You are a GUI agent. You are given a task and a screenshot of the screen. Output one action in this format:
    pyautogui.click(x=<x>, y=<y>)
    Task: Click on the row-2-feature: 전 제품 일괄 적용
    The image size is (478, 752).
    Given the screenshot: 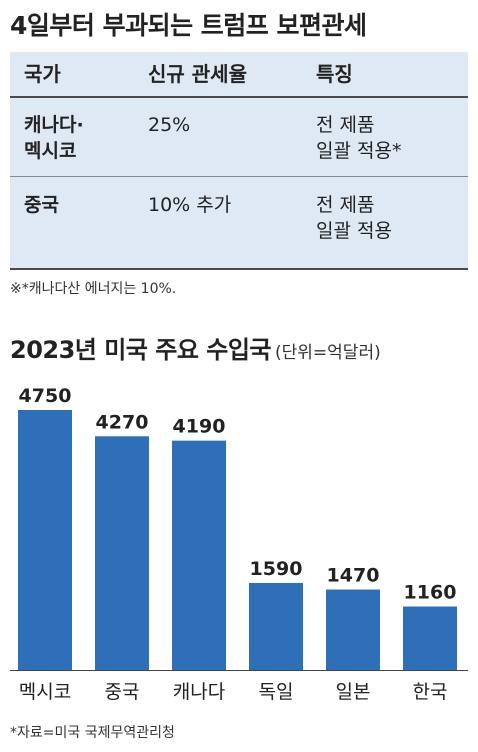 What is the action you would take?
    pyautogui.click(x=354, y=218)
    